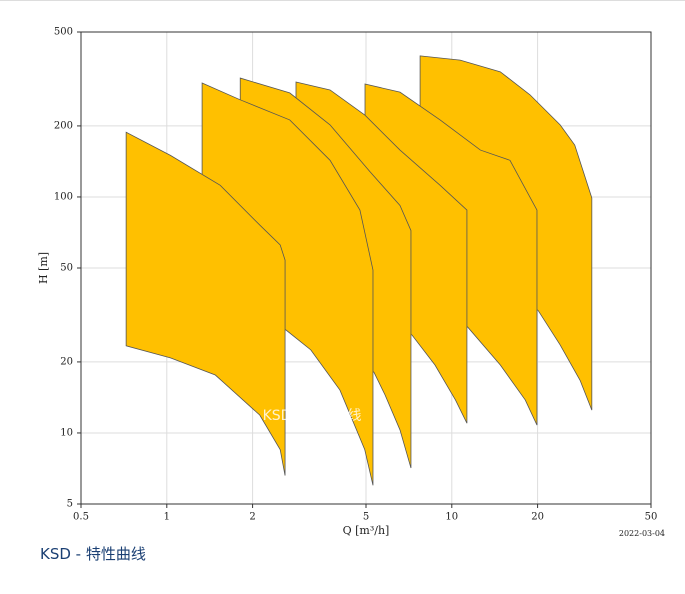  Describe the element at coordinates (642, 533) in the screenshot. I see `date-label: 2022-03-04` at that location.